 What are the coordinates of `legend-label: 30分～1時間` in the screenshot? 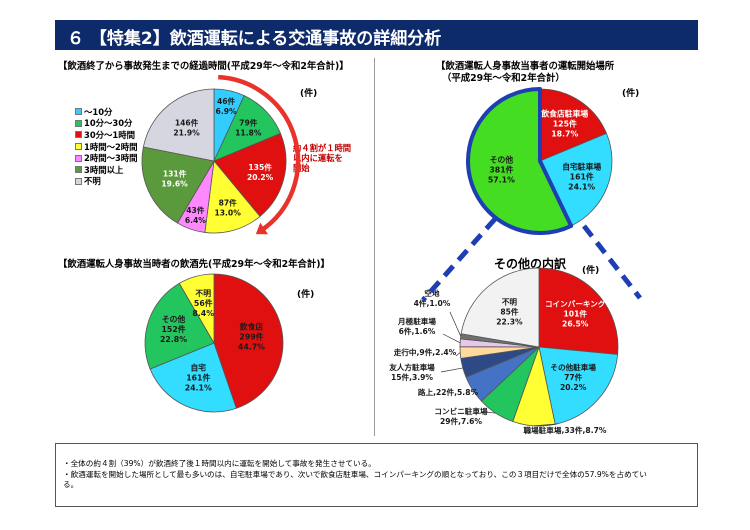 It's located at (109, 134).